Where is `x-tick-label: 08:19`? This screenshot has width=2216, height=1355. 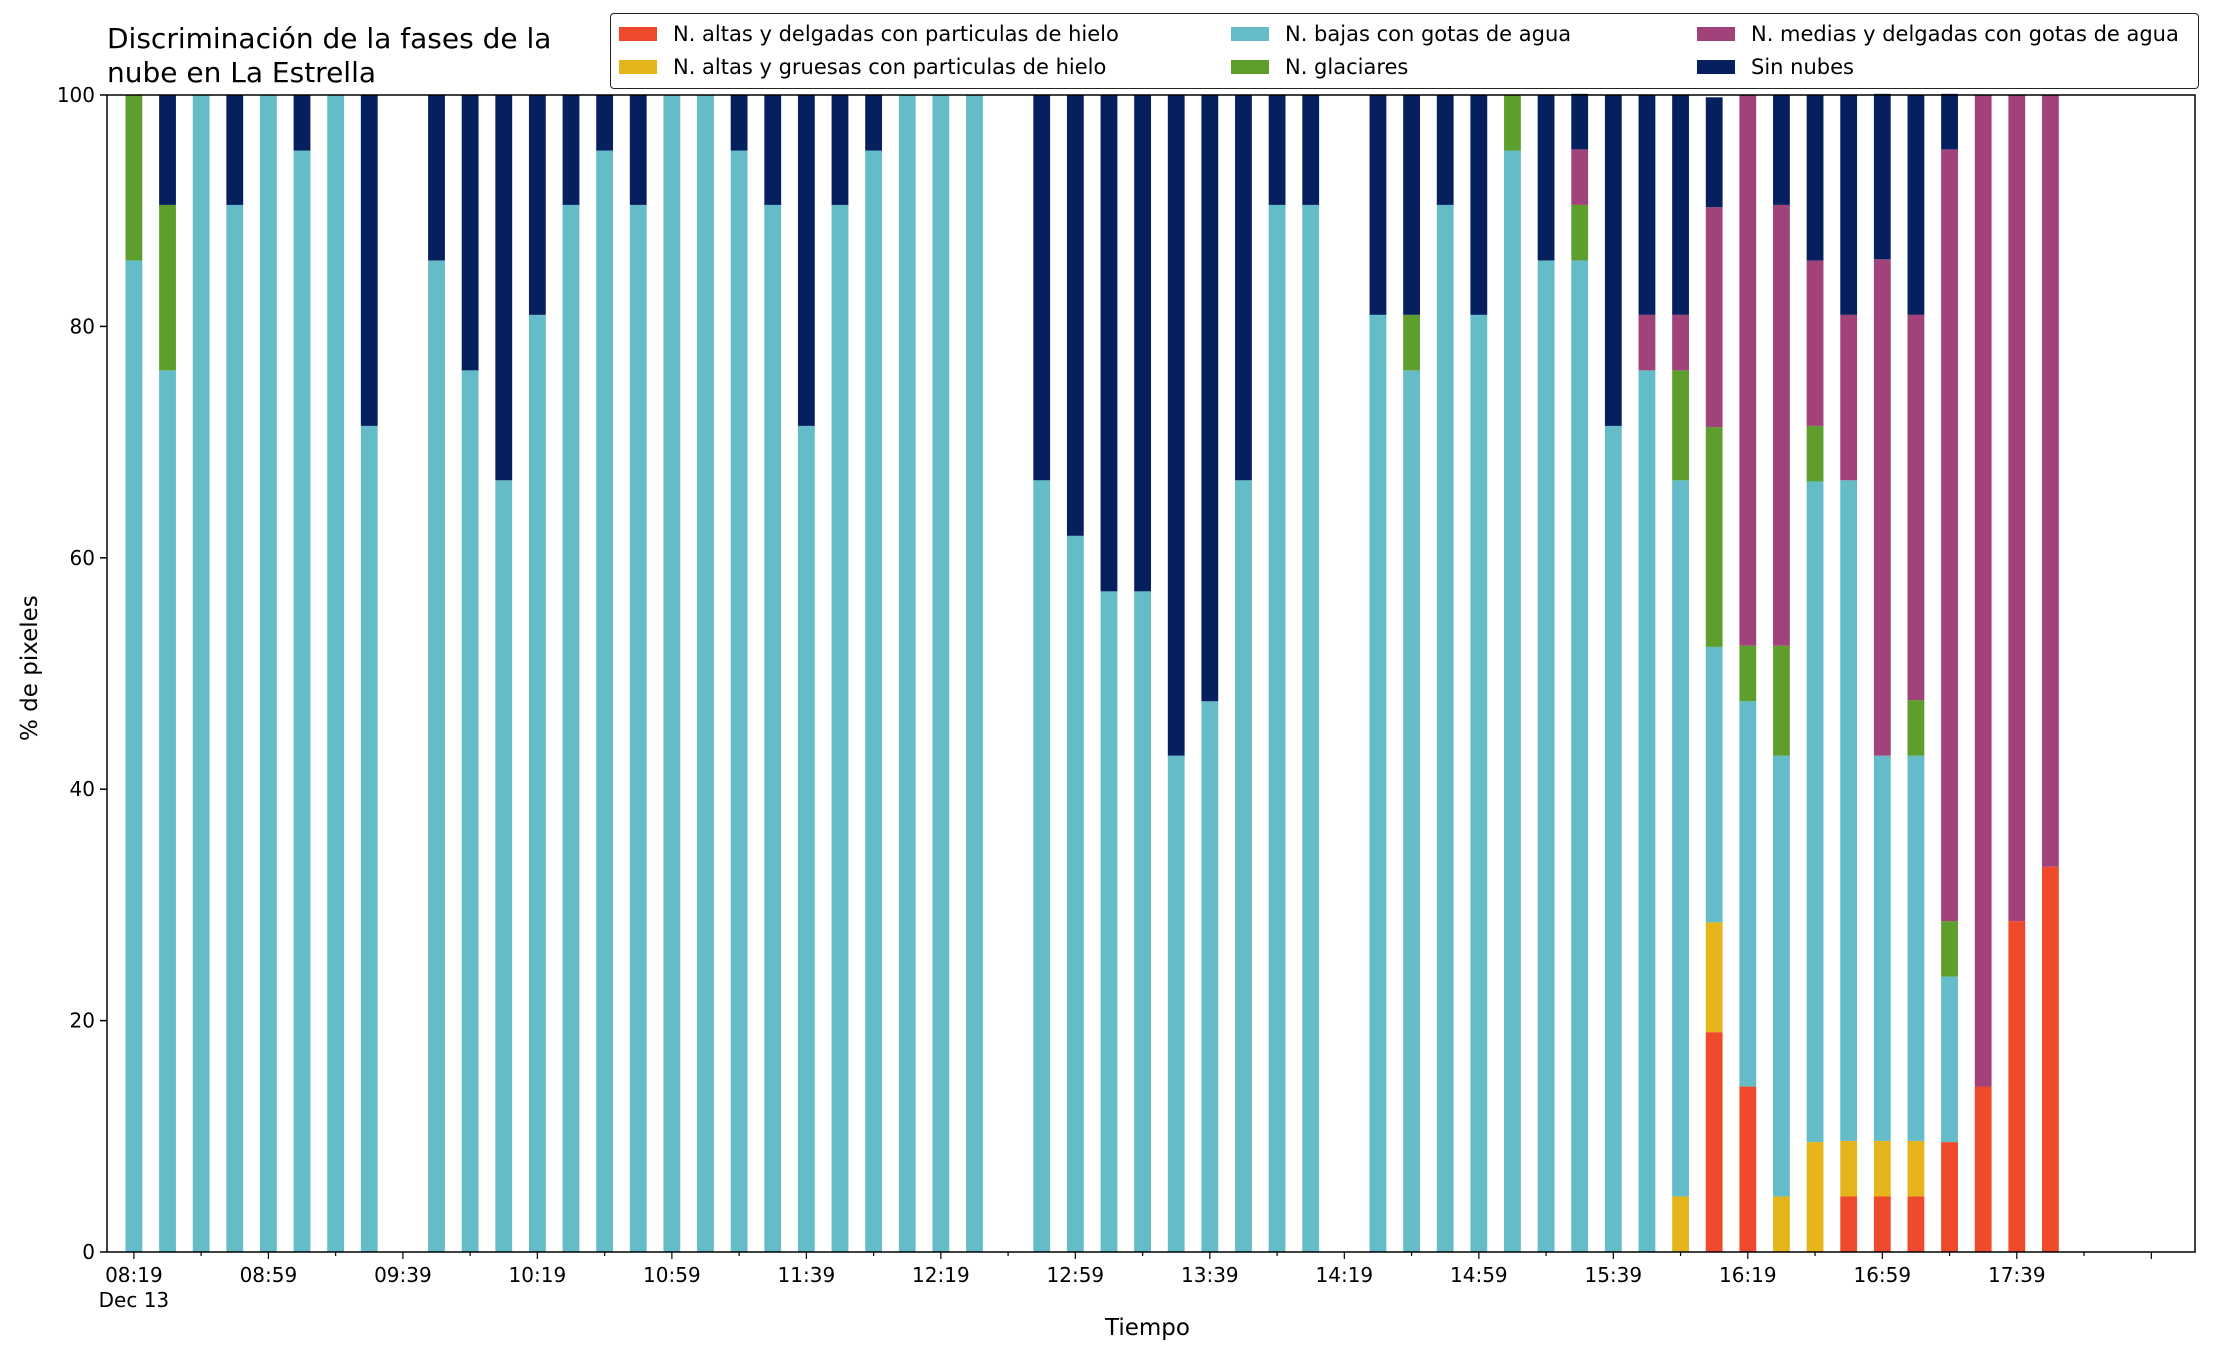
x-tick-label: 08:19 is located at coordinates (134, 1275).